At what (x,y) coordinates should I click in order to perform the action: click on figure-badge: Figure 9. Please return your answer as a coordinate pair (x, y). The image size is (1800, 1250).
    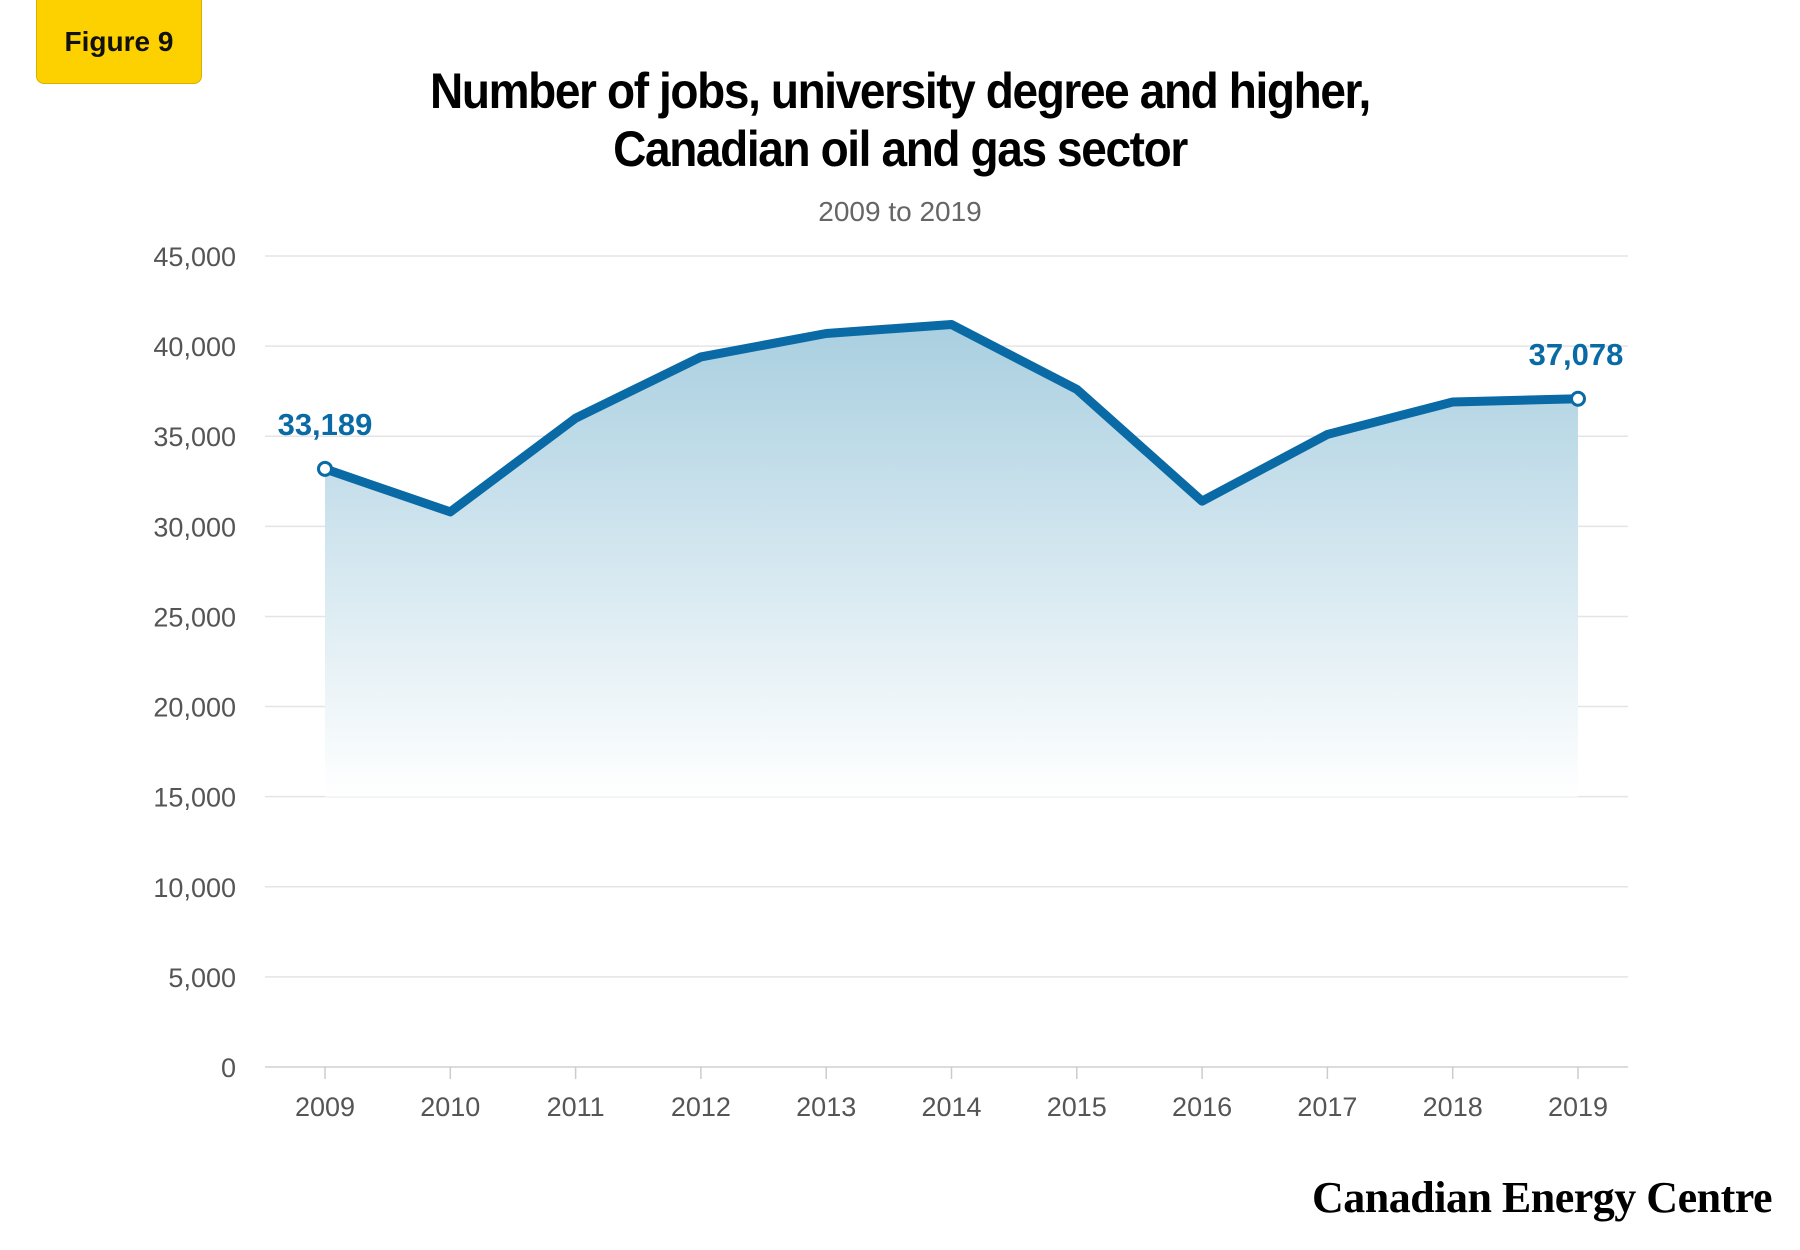
    Looking at the image, I should click on (119, 42).